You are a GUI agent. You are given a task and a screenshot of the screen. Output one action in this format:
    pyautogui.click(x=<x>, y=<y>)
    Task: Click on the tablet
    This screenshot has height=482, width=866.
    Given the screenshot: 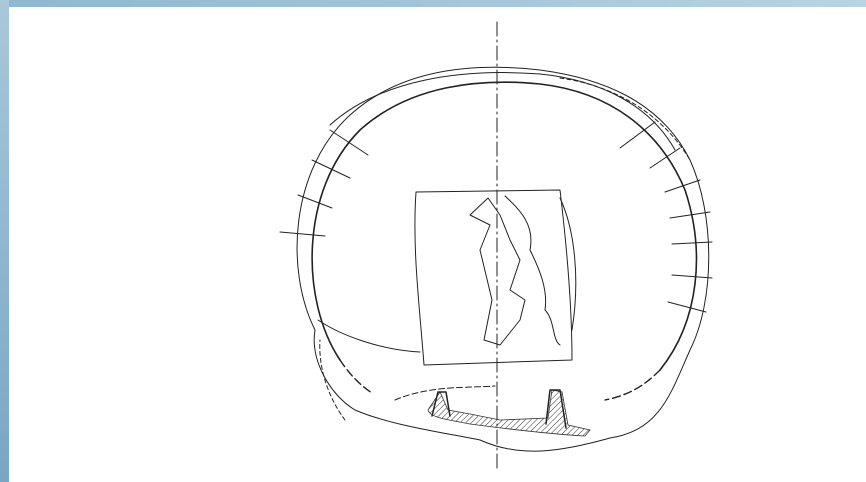 What is the action you would take?
    pyautogui.click(x=493, y=277)
    